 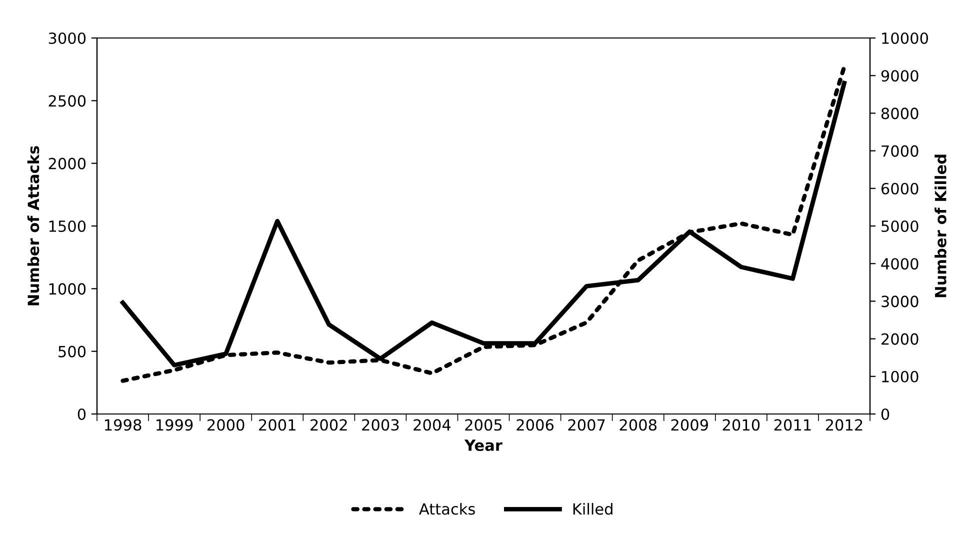 I want to click on y2-tick-label: 1000, so click(x=900, y=376).